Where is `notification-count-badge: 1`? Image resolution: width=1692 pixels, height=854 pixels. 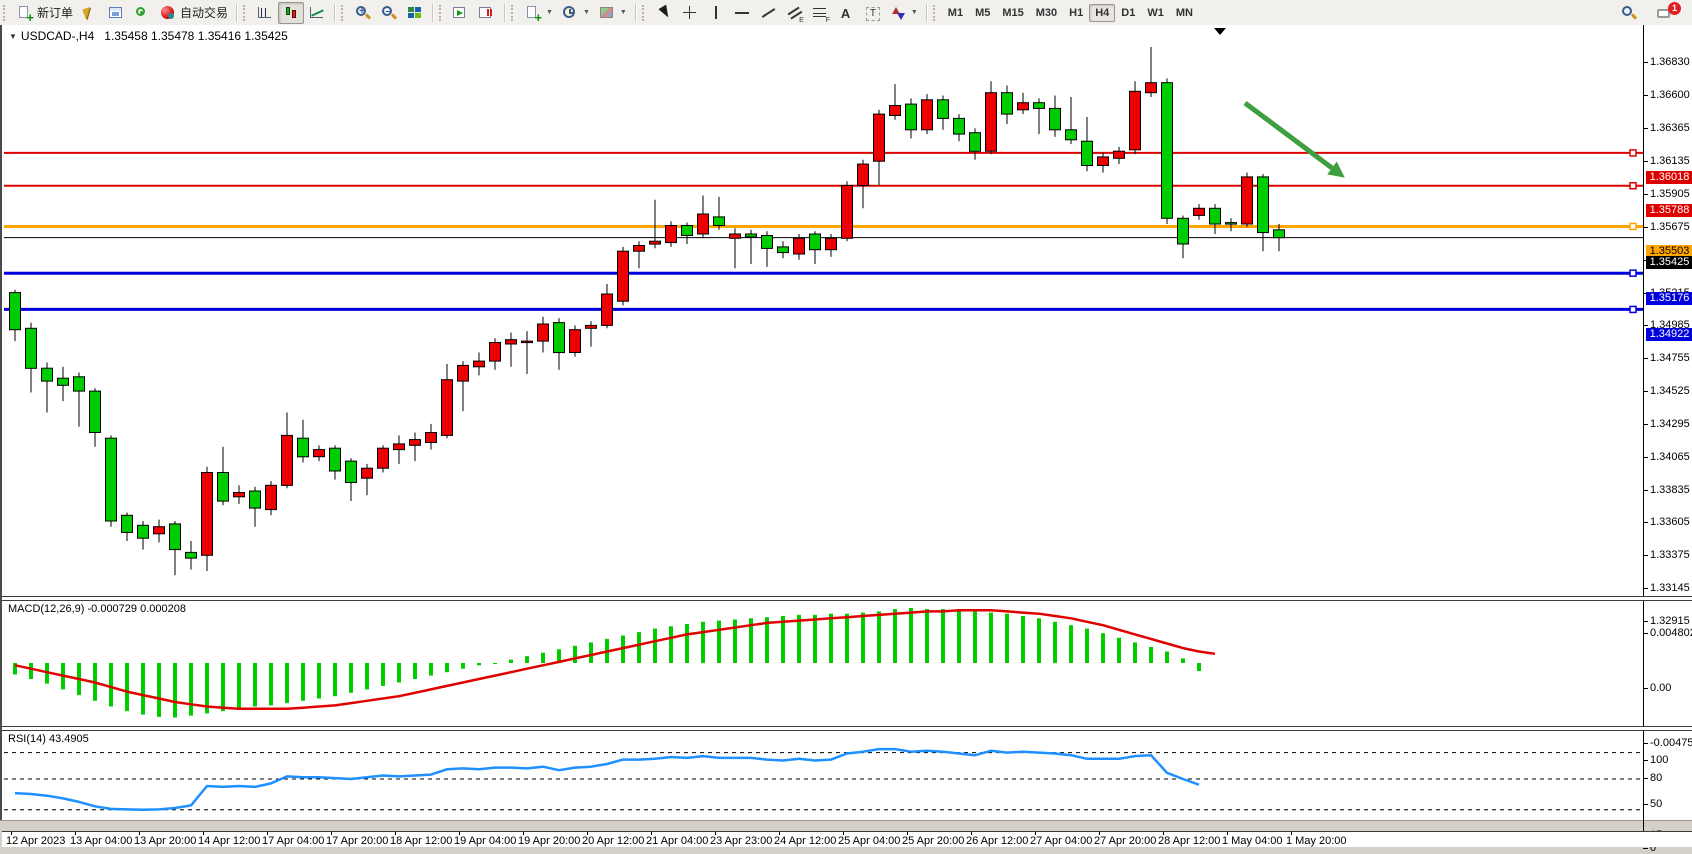 notification-count-badge: 1 is located at coordinates (1674, 8).